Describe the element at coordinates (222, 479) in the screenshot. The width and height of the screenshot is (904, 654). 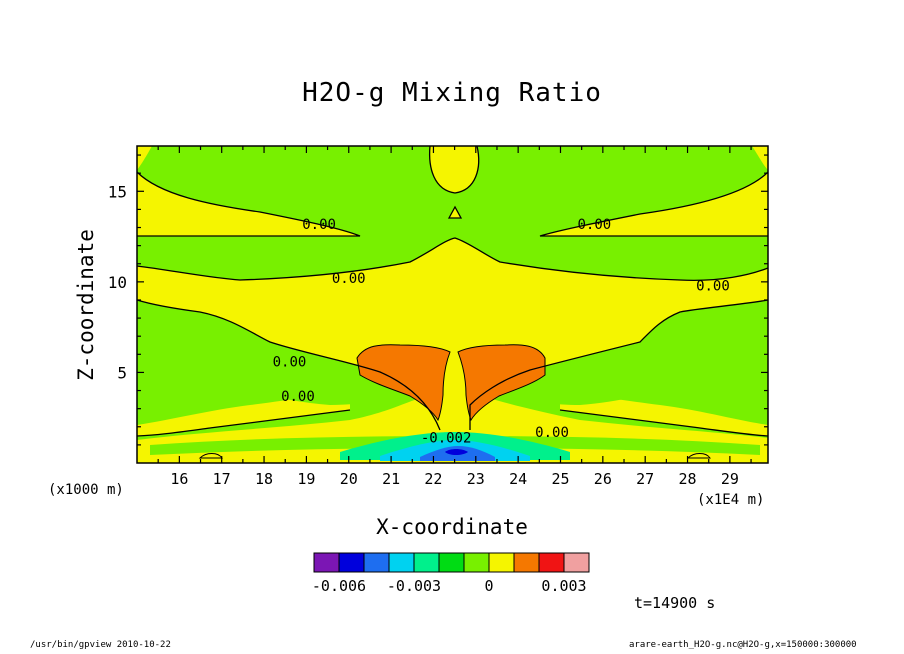
I see `x-tick-label-1: 17` at that location.